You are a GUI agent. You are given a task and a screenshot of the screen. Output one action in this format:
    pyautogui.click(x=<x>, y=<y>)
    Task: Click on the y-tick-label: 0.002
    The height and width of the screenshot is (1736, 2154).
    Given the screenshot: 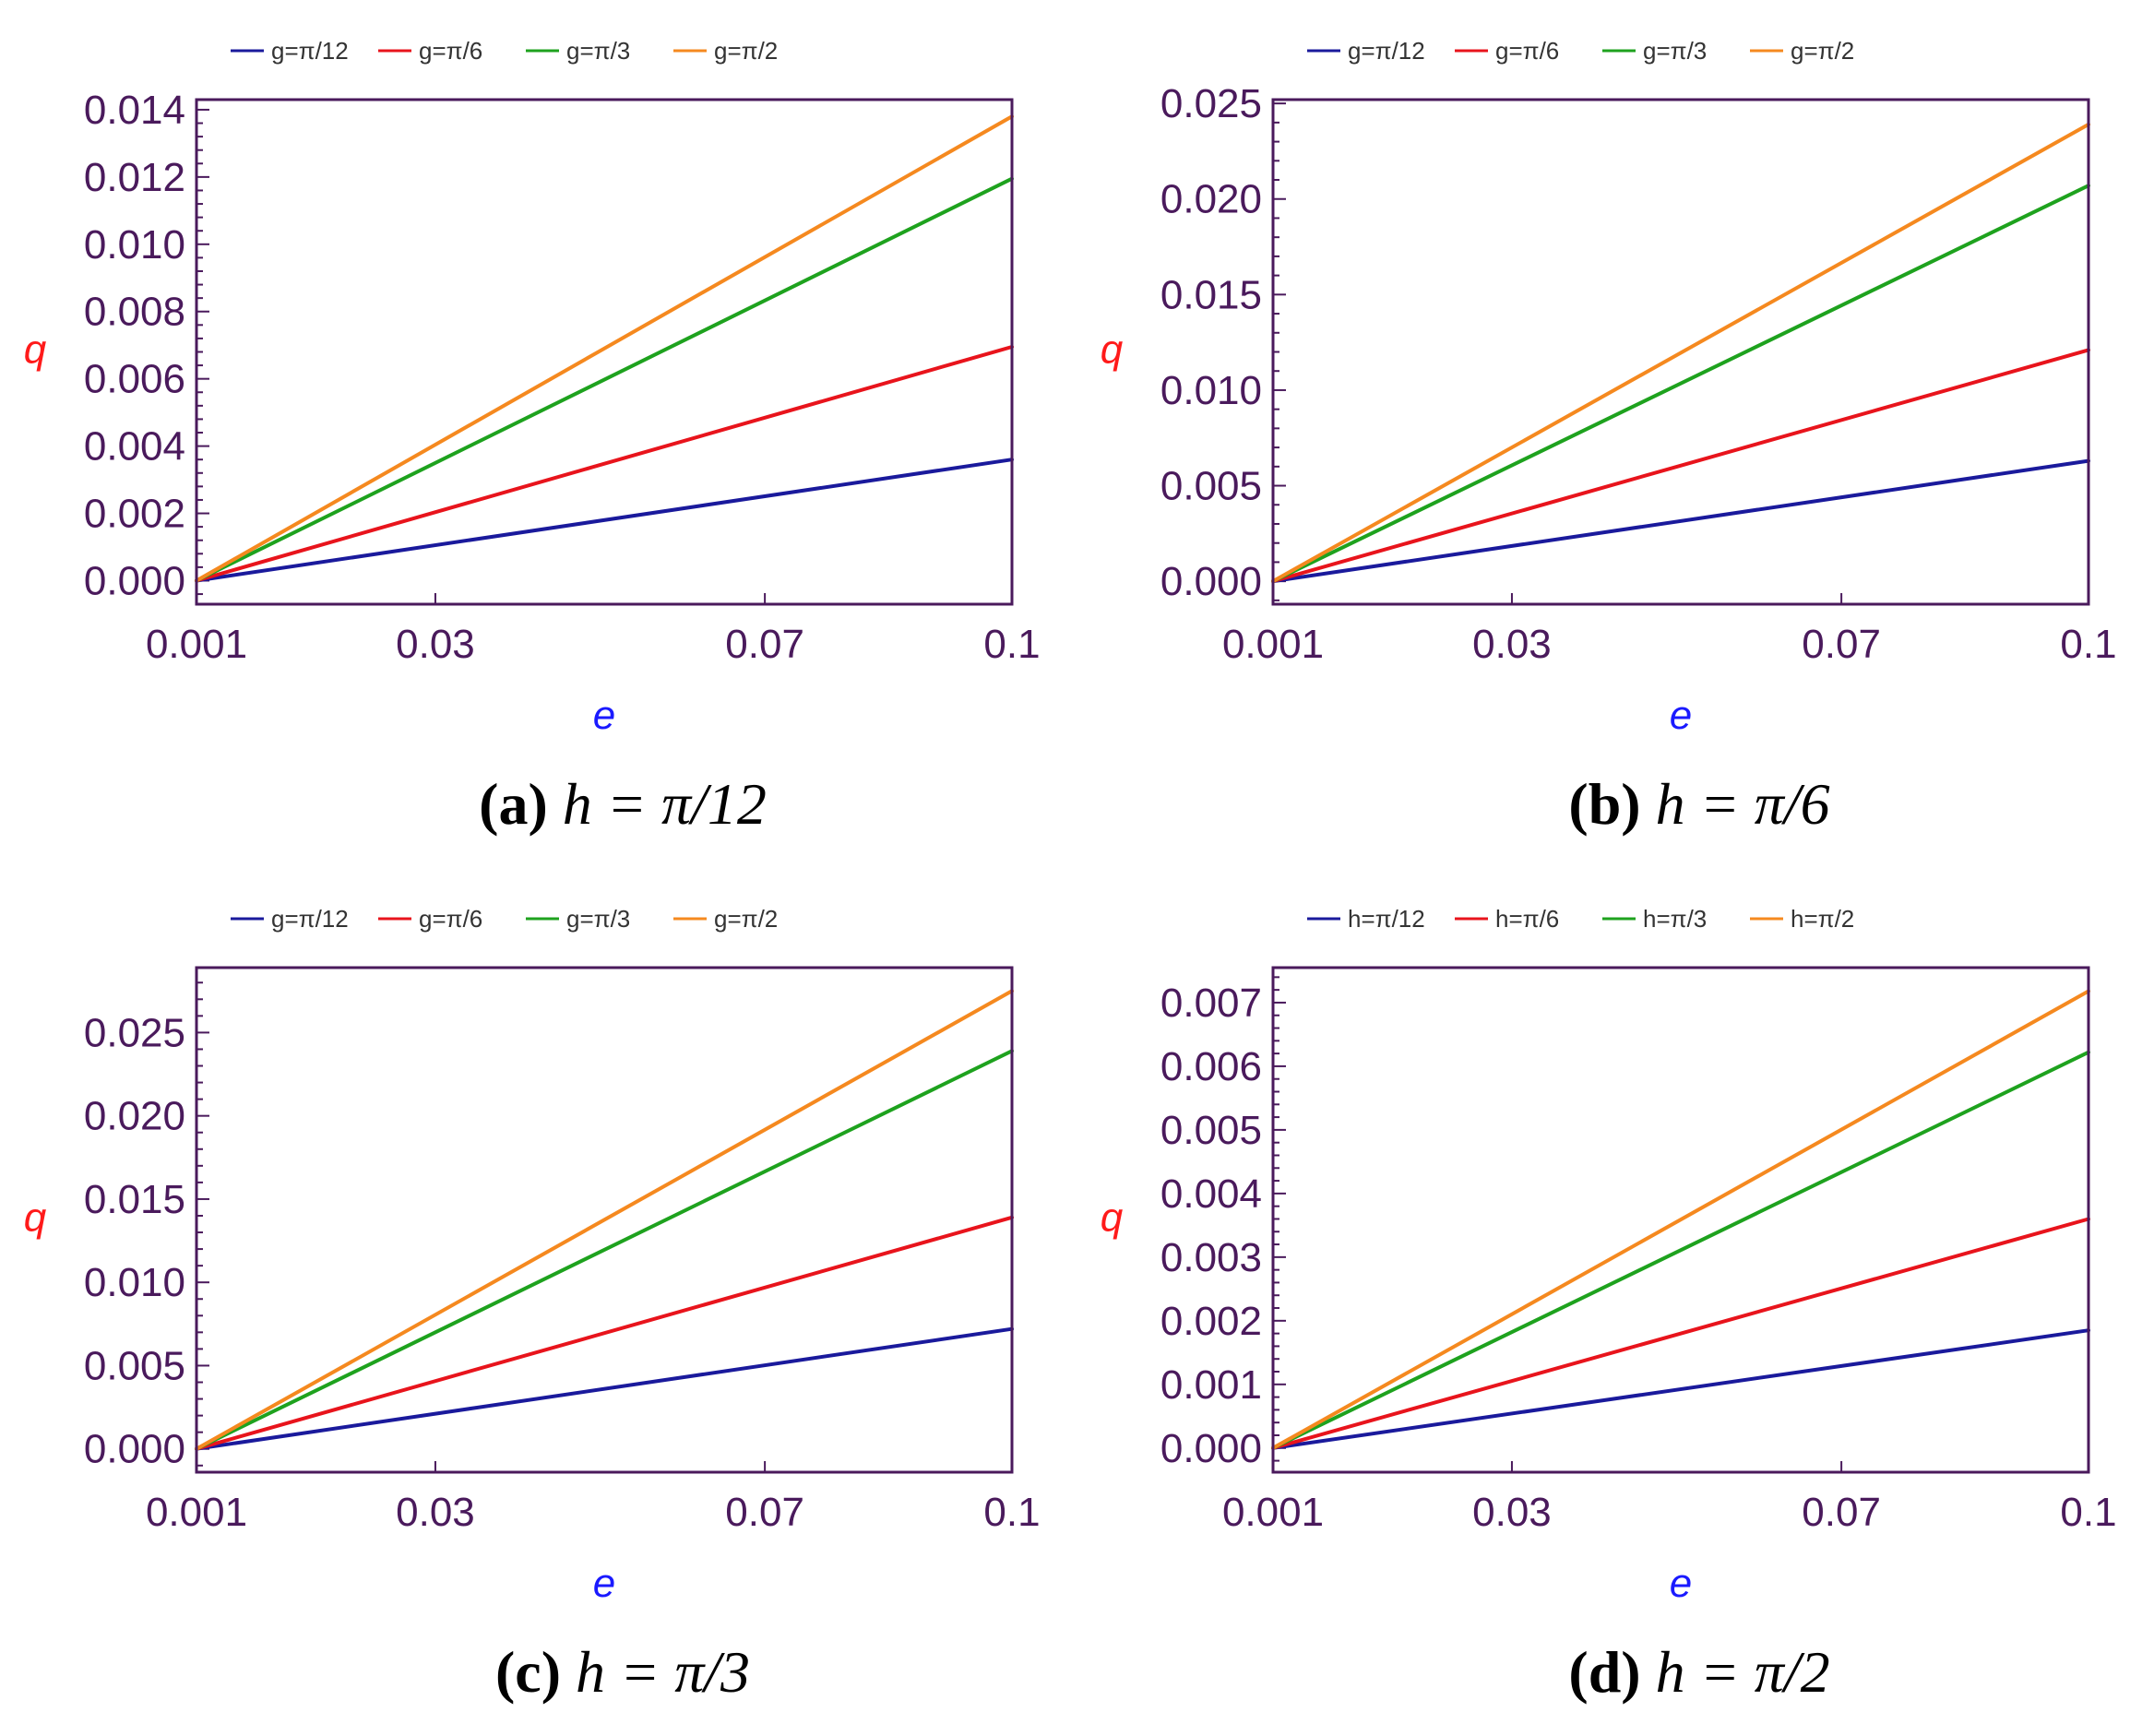 What is the action you would take?
    pyautogui.click(x=1211, y=1321)
    